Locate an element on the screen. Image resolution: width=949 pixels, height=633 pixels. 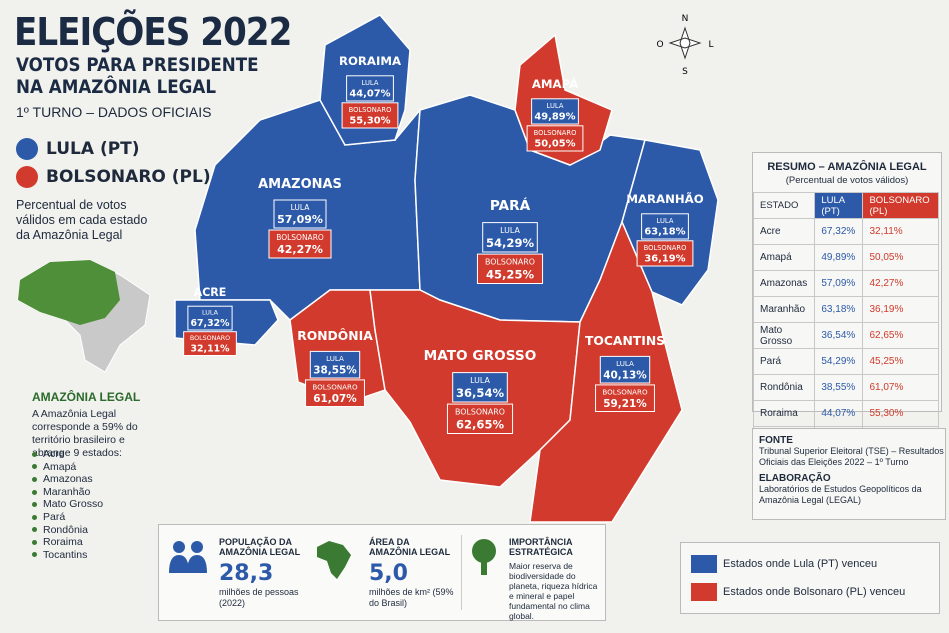
result-value: 55,30% is located at coordinates (369, 121).